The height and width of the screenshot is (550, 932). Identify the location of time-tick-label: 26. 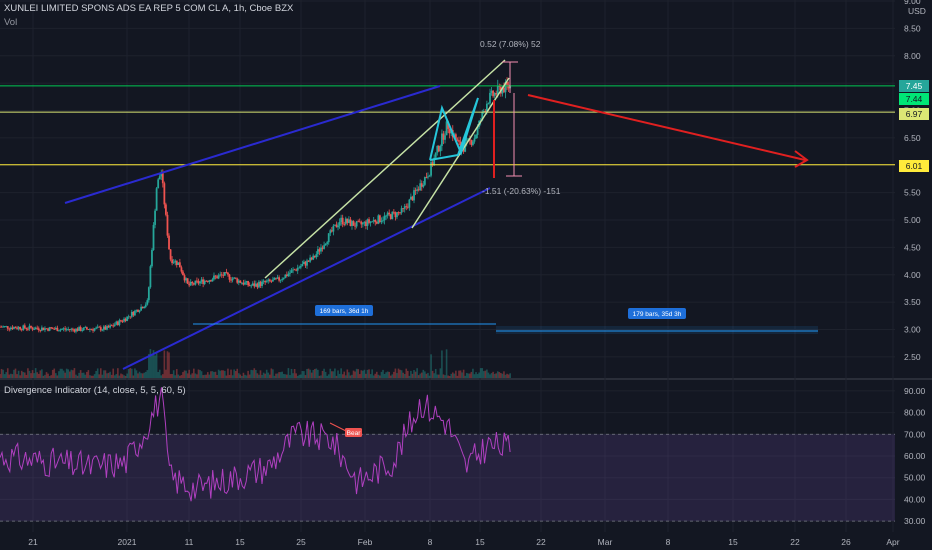
(846, 542).